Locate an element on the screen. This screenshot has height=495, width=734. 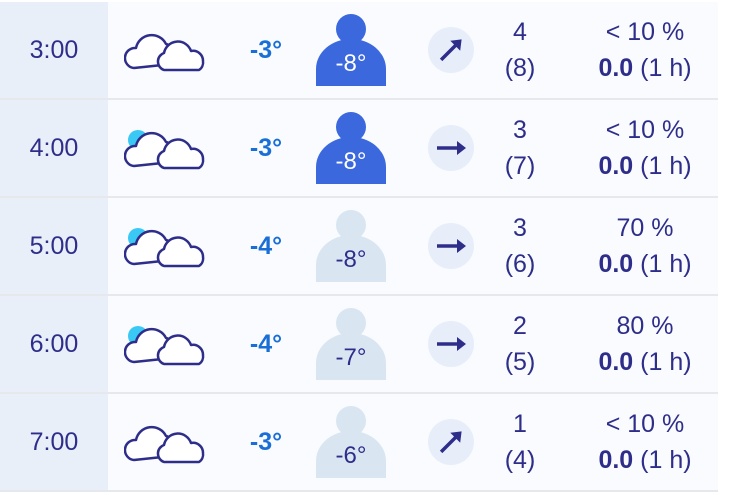
precip-probability: 70 % is located at coordinates (645, 228).